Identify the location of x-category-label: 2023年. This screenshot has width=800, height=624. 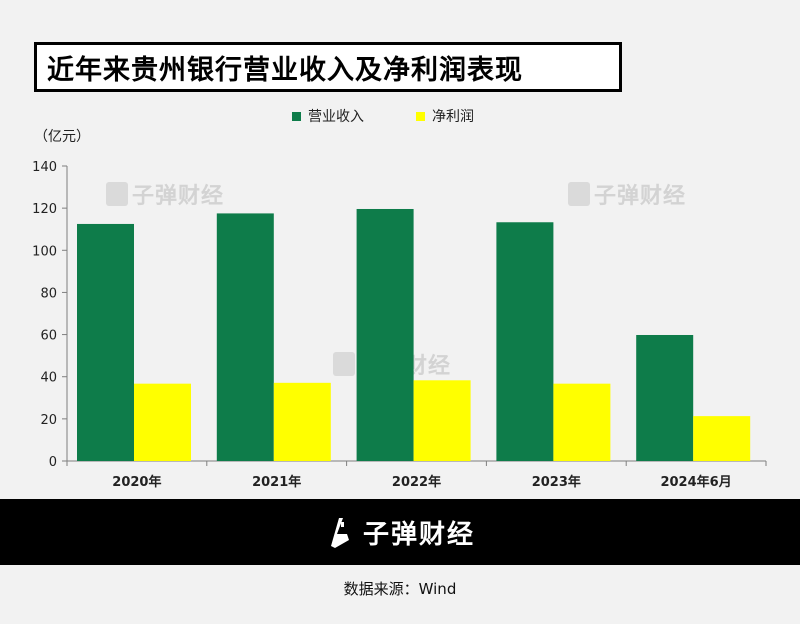
(556, 482).